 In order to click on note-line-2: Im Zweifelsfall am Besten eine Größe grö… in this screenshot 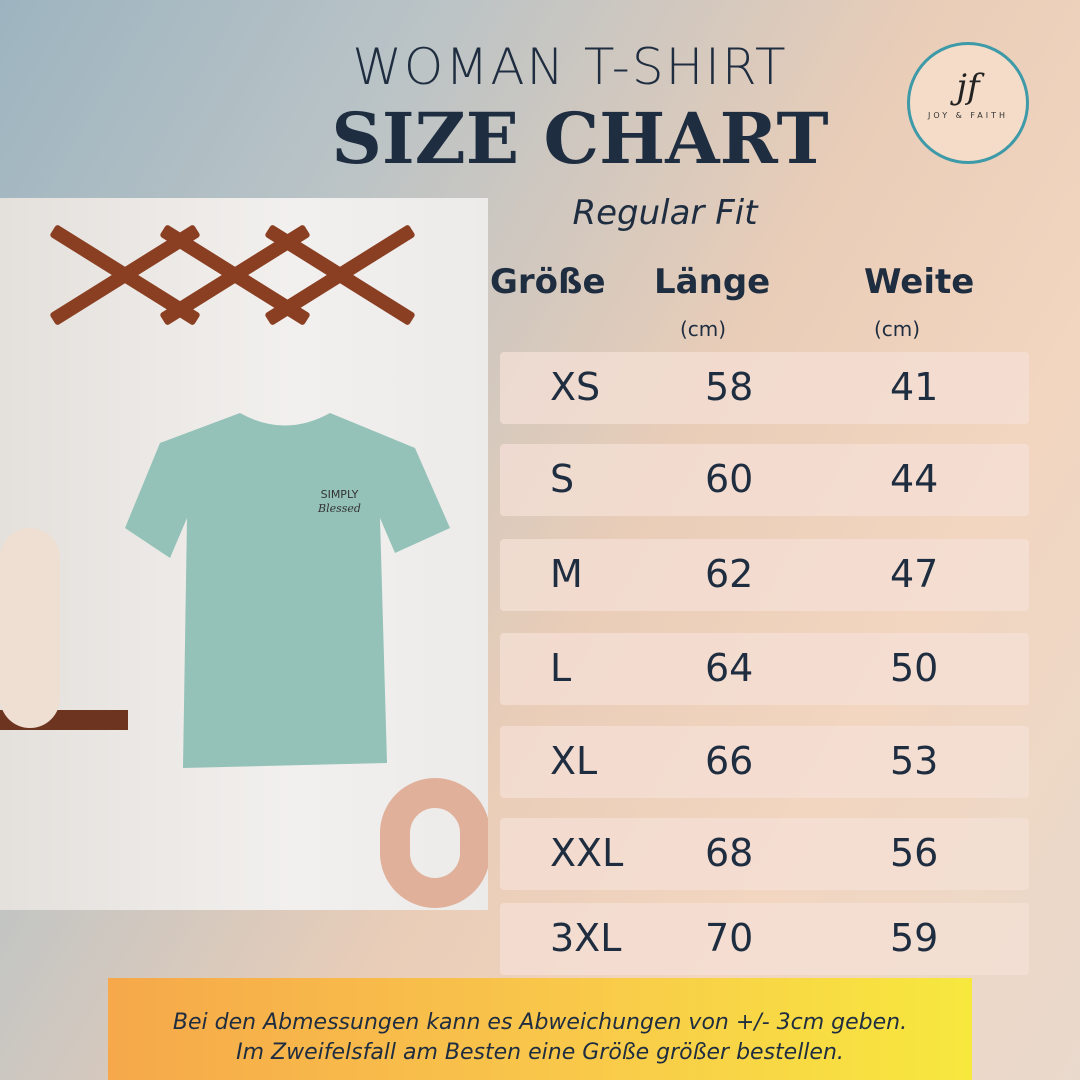, I will do `click(540, 1052)`.